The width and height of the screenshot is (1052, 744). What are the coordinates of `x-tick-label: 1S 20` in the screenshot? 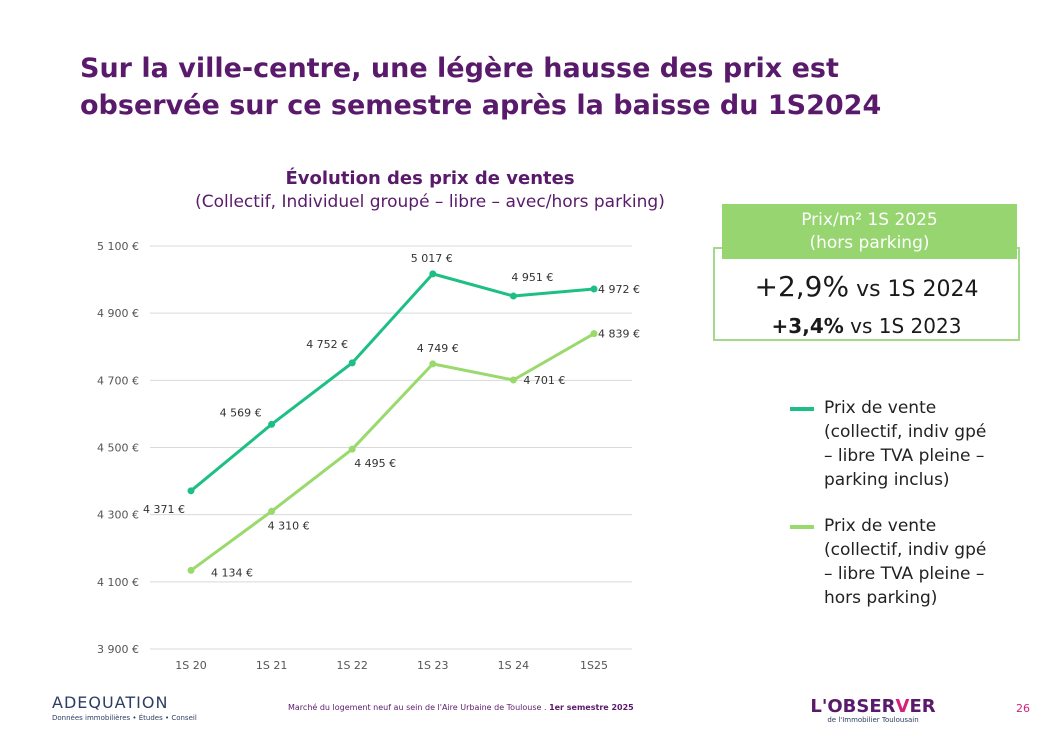 It's located at (190, 665).